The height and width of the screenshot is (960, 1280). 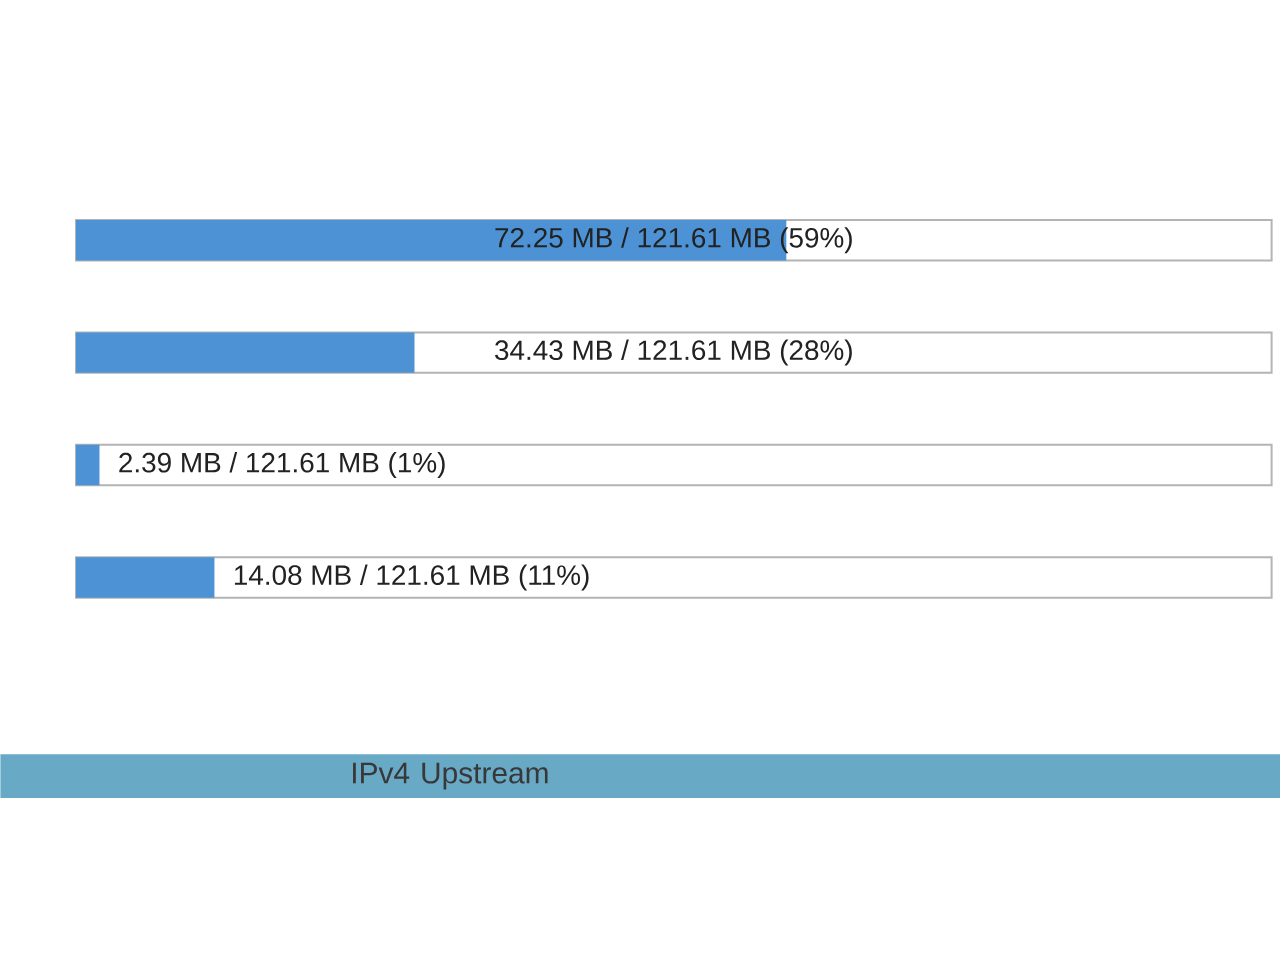 I want to click on data-label: 2.39 MB / 121.61 MB (1%), so click(x=282, y=465).